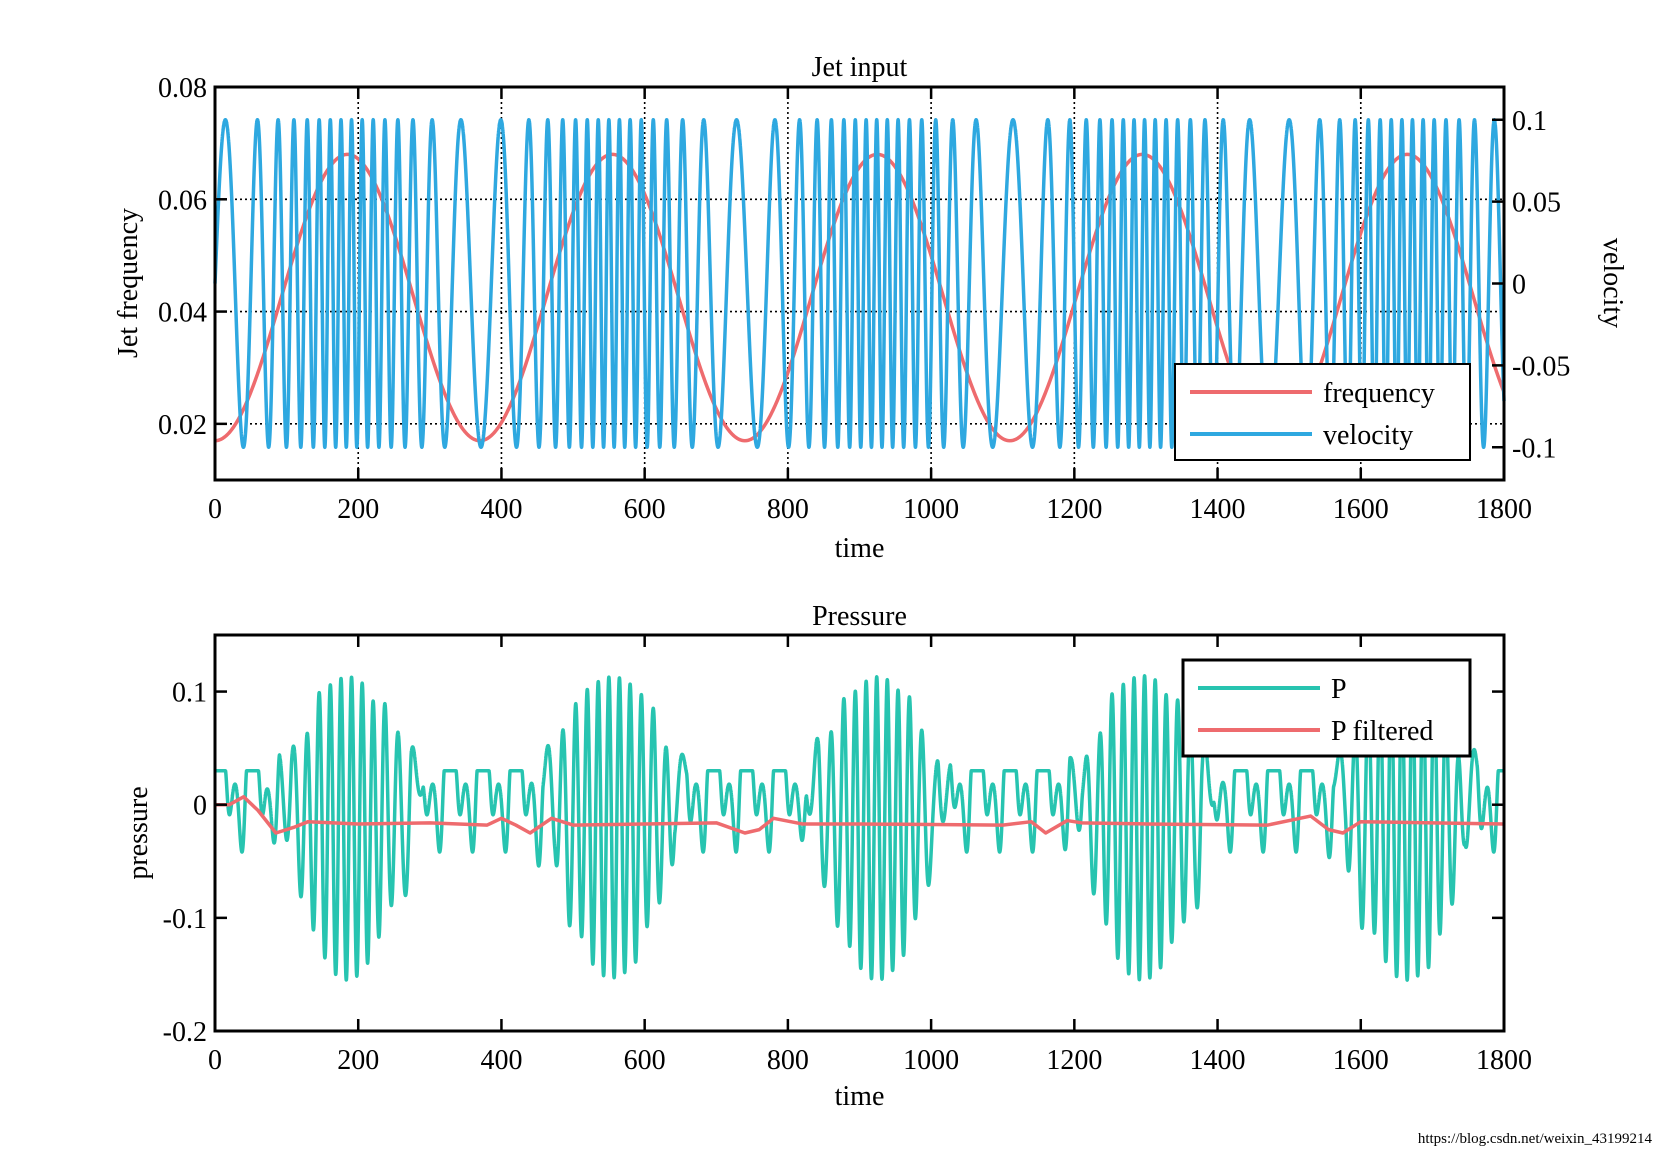 The width and height of the screenshot is (1654, 1153). Describe the element at coordinates (859, 616) in the screenshot. I see `pressure-title: Pressure` at that location.